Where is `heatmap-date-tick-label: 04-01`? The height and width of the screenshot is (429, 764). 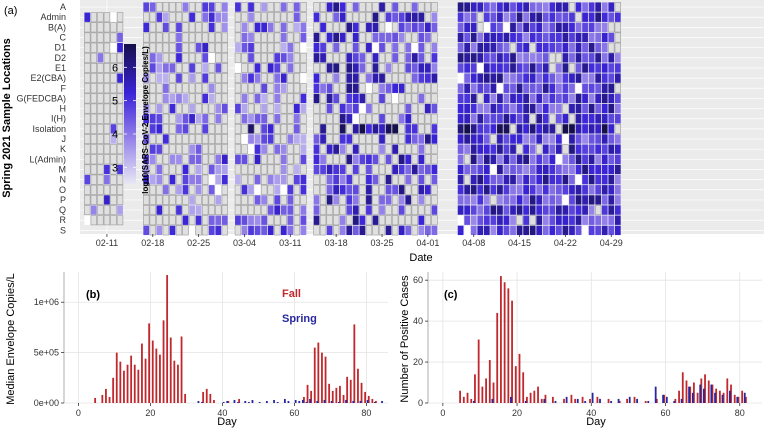 heatmap-date-tick-label: 04-01 is located at coordinates (427, 243).